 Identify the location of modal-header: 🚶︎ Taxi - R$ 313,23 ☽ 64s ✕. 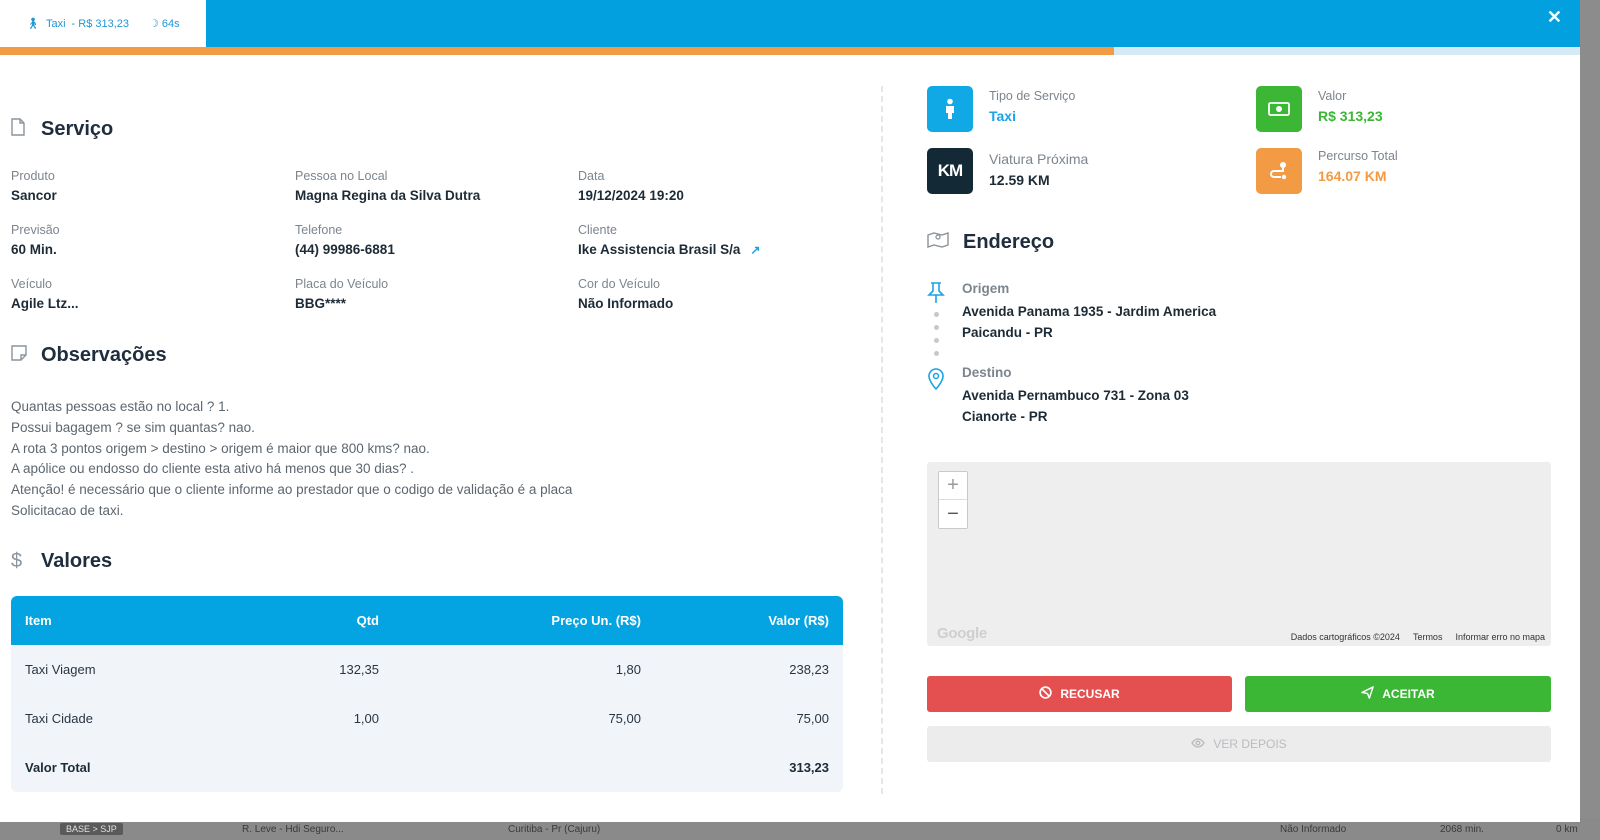
(790, 23).